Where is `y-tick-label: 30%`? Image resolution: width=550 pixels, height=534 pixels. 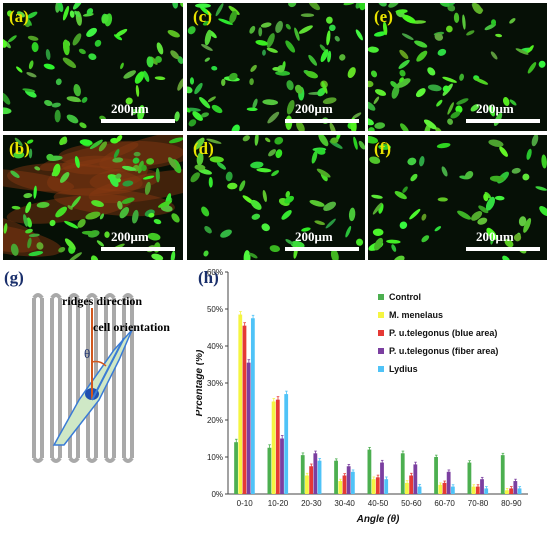 y-tick-label: 30% is located at coordinates (215, 383).